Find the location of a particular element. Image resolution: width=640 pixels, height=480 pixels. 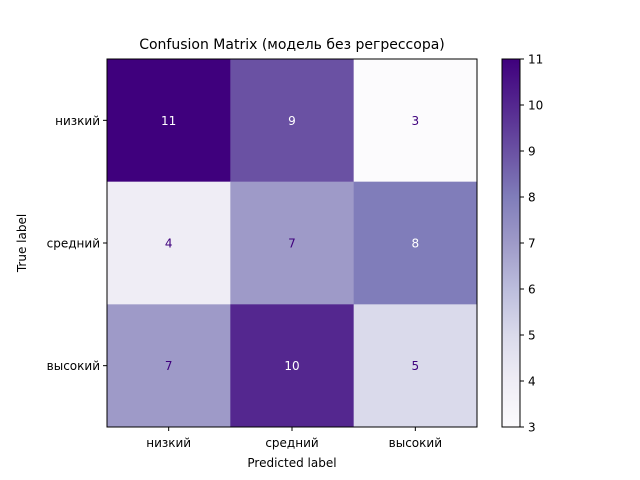

x-tick-label: высокий is located at coordinates (415, 443).